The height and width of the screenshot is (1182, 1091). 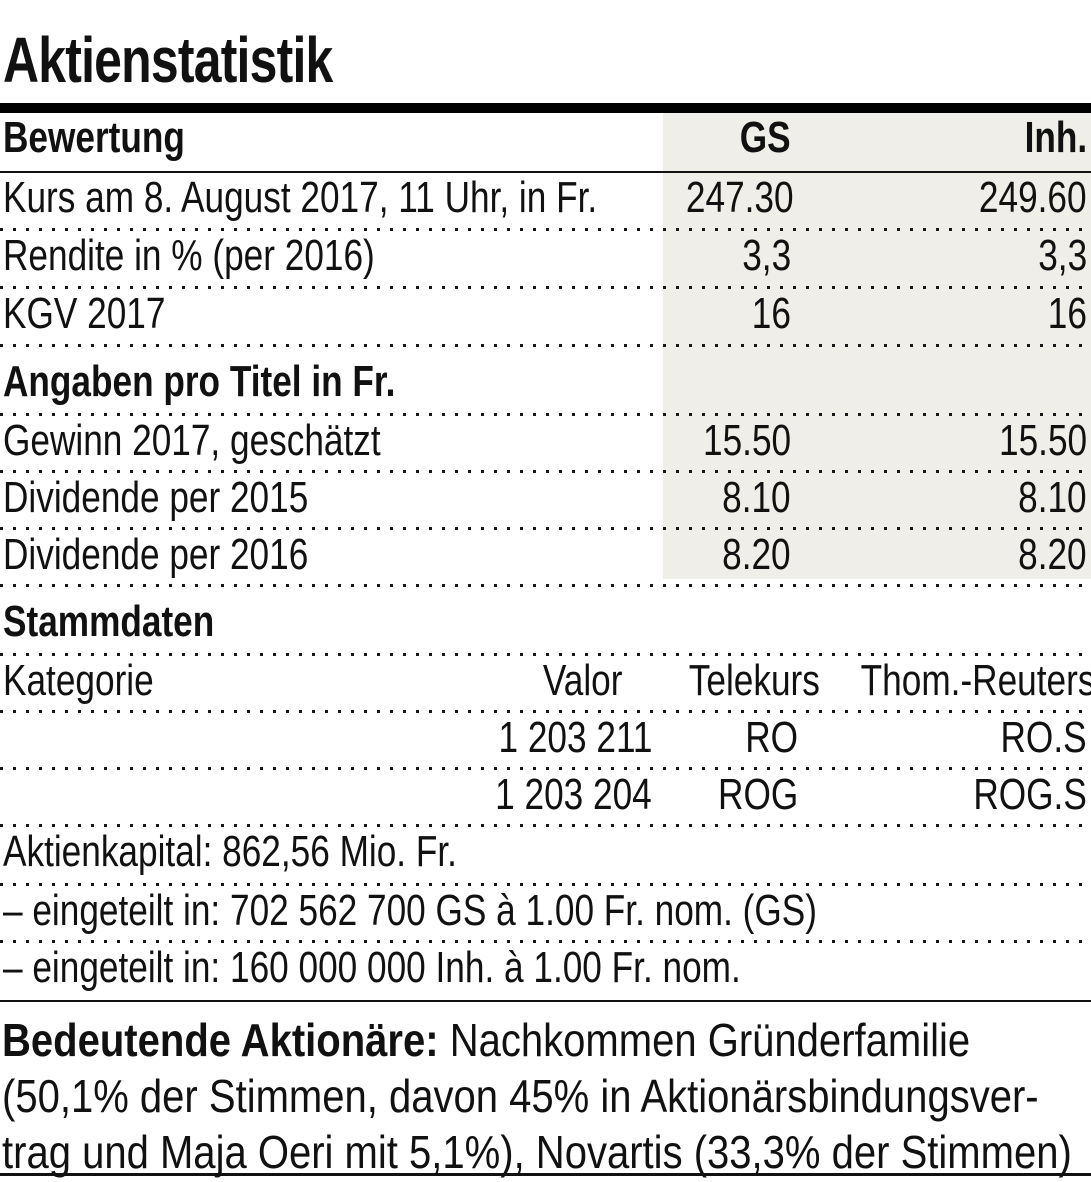 What do you see at coordinates (109, 621) in the screenshot?
I see `section-header-label: Stammdaten` at bounding box center [109, 621].